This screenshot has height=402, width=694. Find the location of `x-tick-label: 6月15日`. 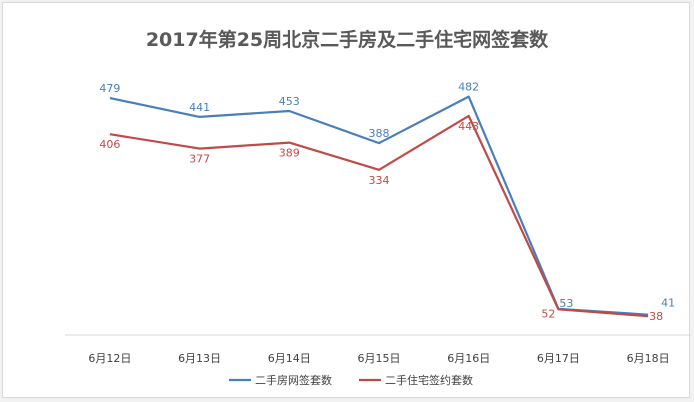

x-tick-label: 6月15日 is located at coordinates (379, 358).